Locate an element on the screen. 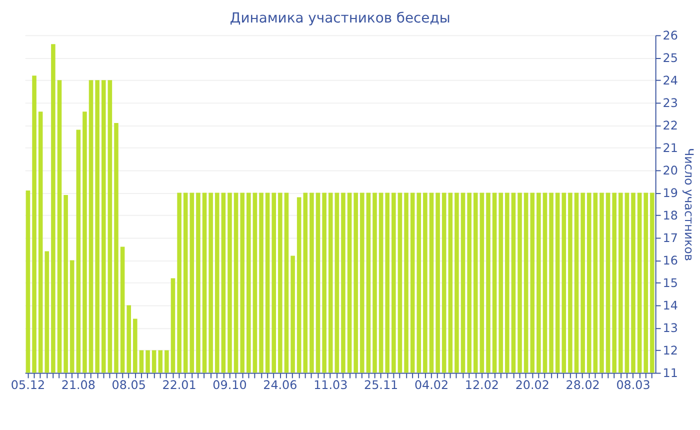  x-tick-label: 21.08 is located at coordinates (78, 385).